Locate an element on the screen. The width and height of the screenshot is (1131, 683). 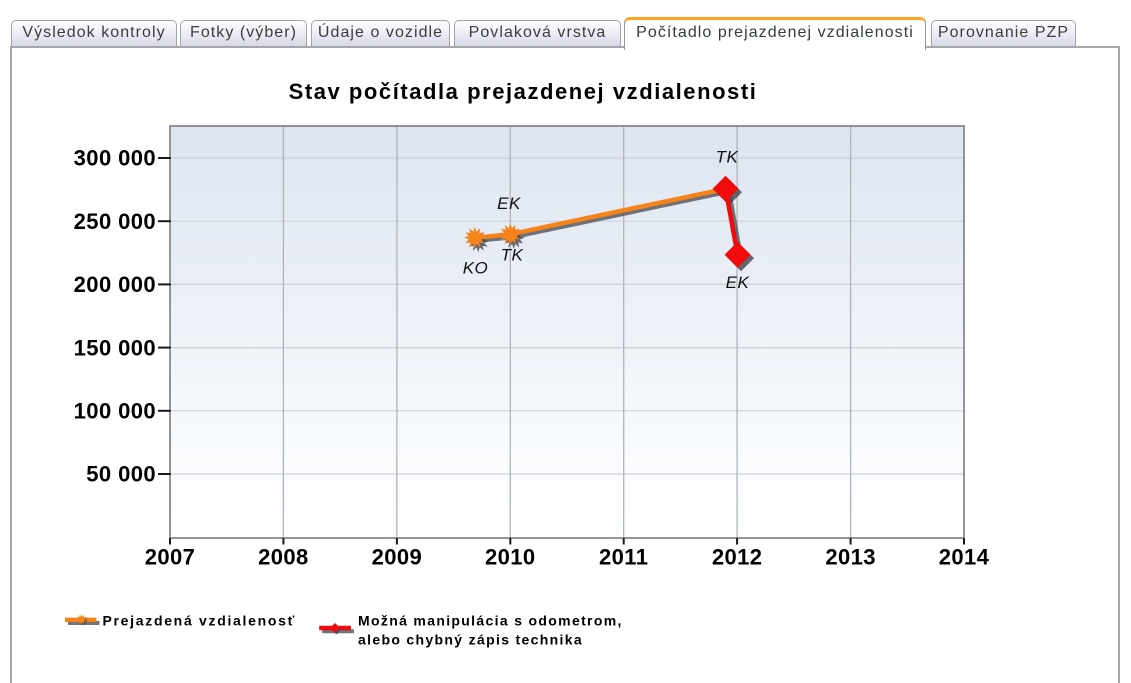
svg-text: Možná manipulácia s odometrom, is located at coordinates (490, 621).